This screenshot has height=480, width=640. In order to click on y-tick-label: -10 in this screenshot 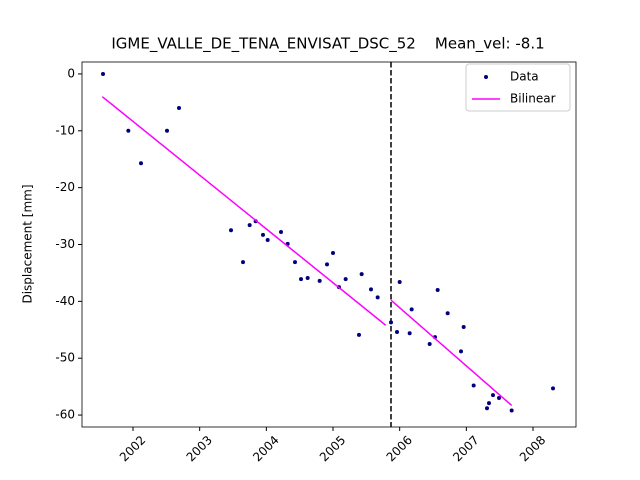, I will do `click(65, 130)`.